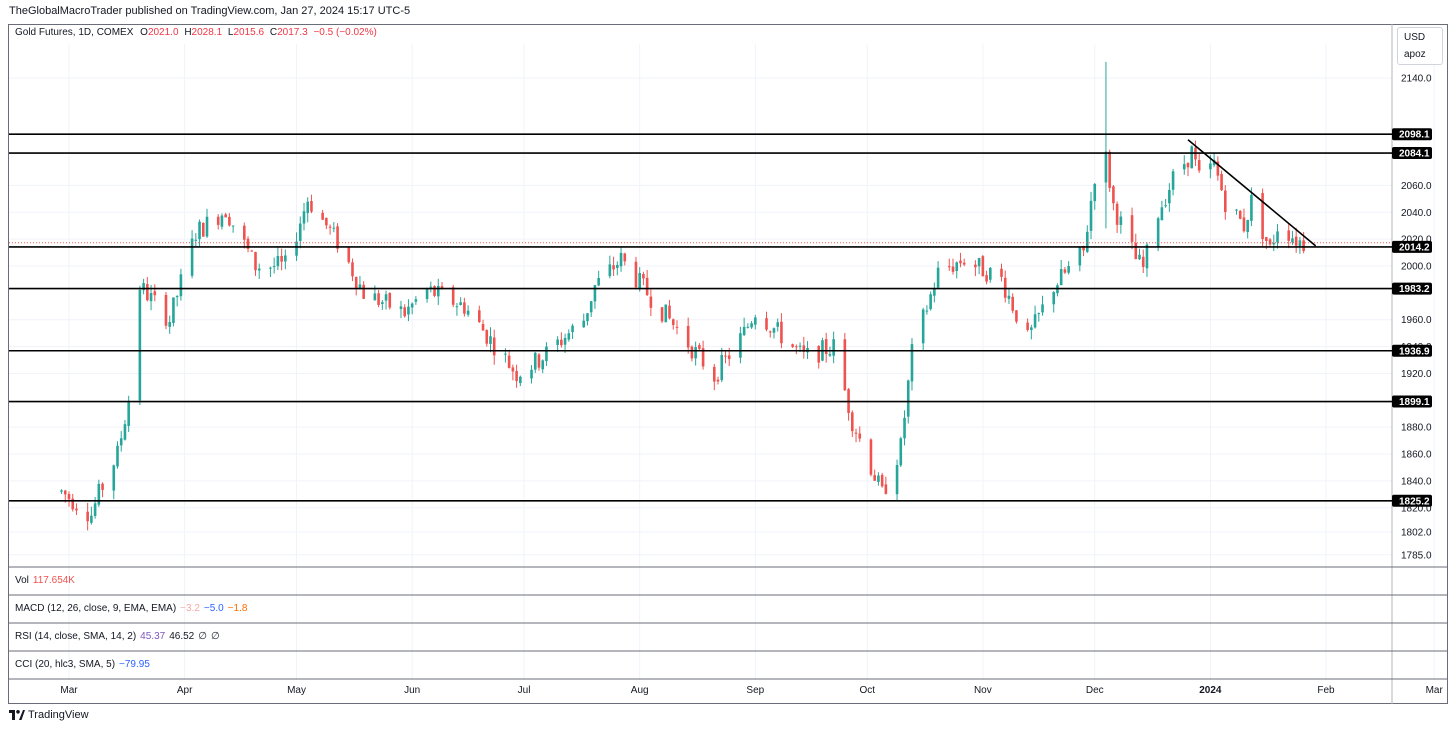 The width and height of the screenshot is (1456, 730). What do you see at coordinates (82, 664) in the screenshot?
I see `cci-pane-legend: CCI (20, hlc3, SMA, 5) −79.95` at bounding box center [82, 664].